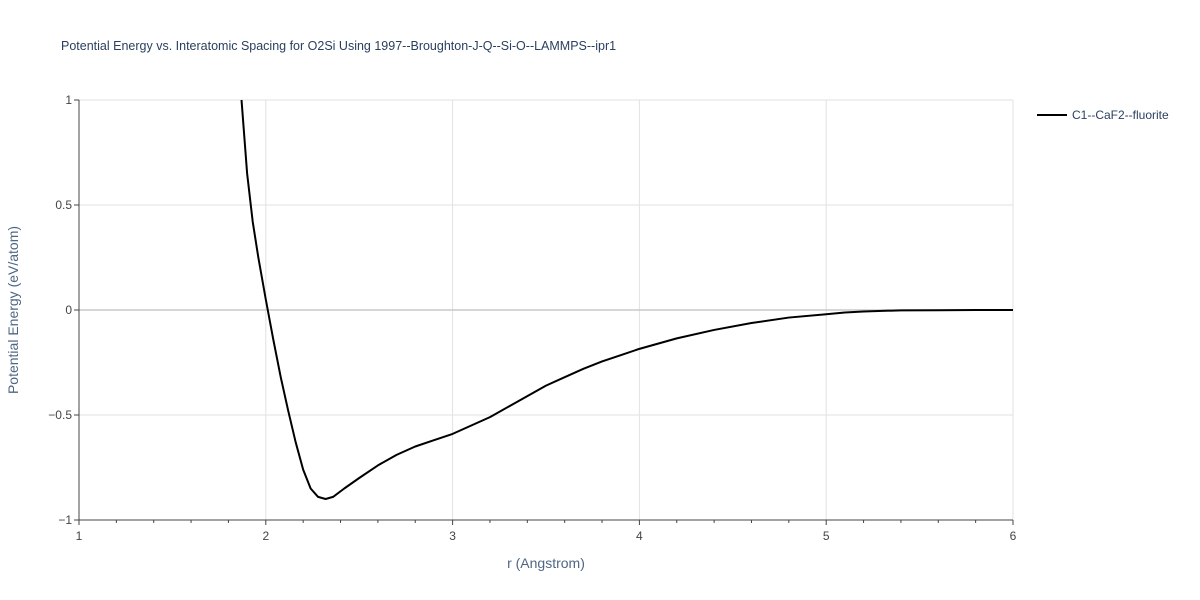 This screenshot has height=600, width=1200. I want to click on x-axis-title: r (Angstrom), so click(546, 563).